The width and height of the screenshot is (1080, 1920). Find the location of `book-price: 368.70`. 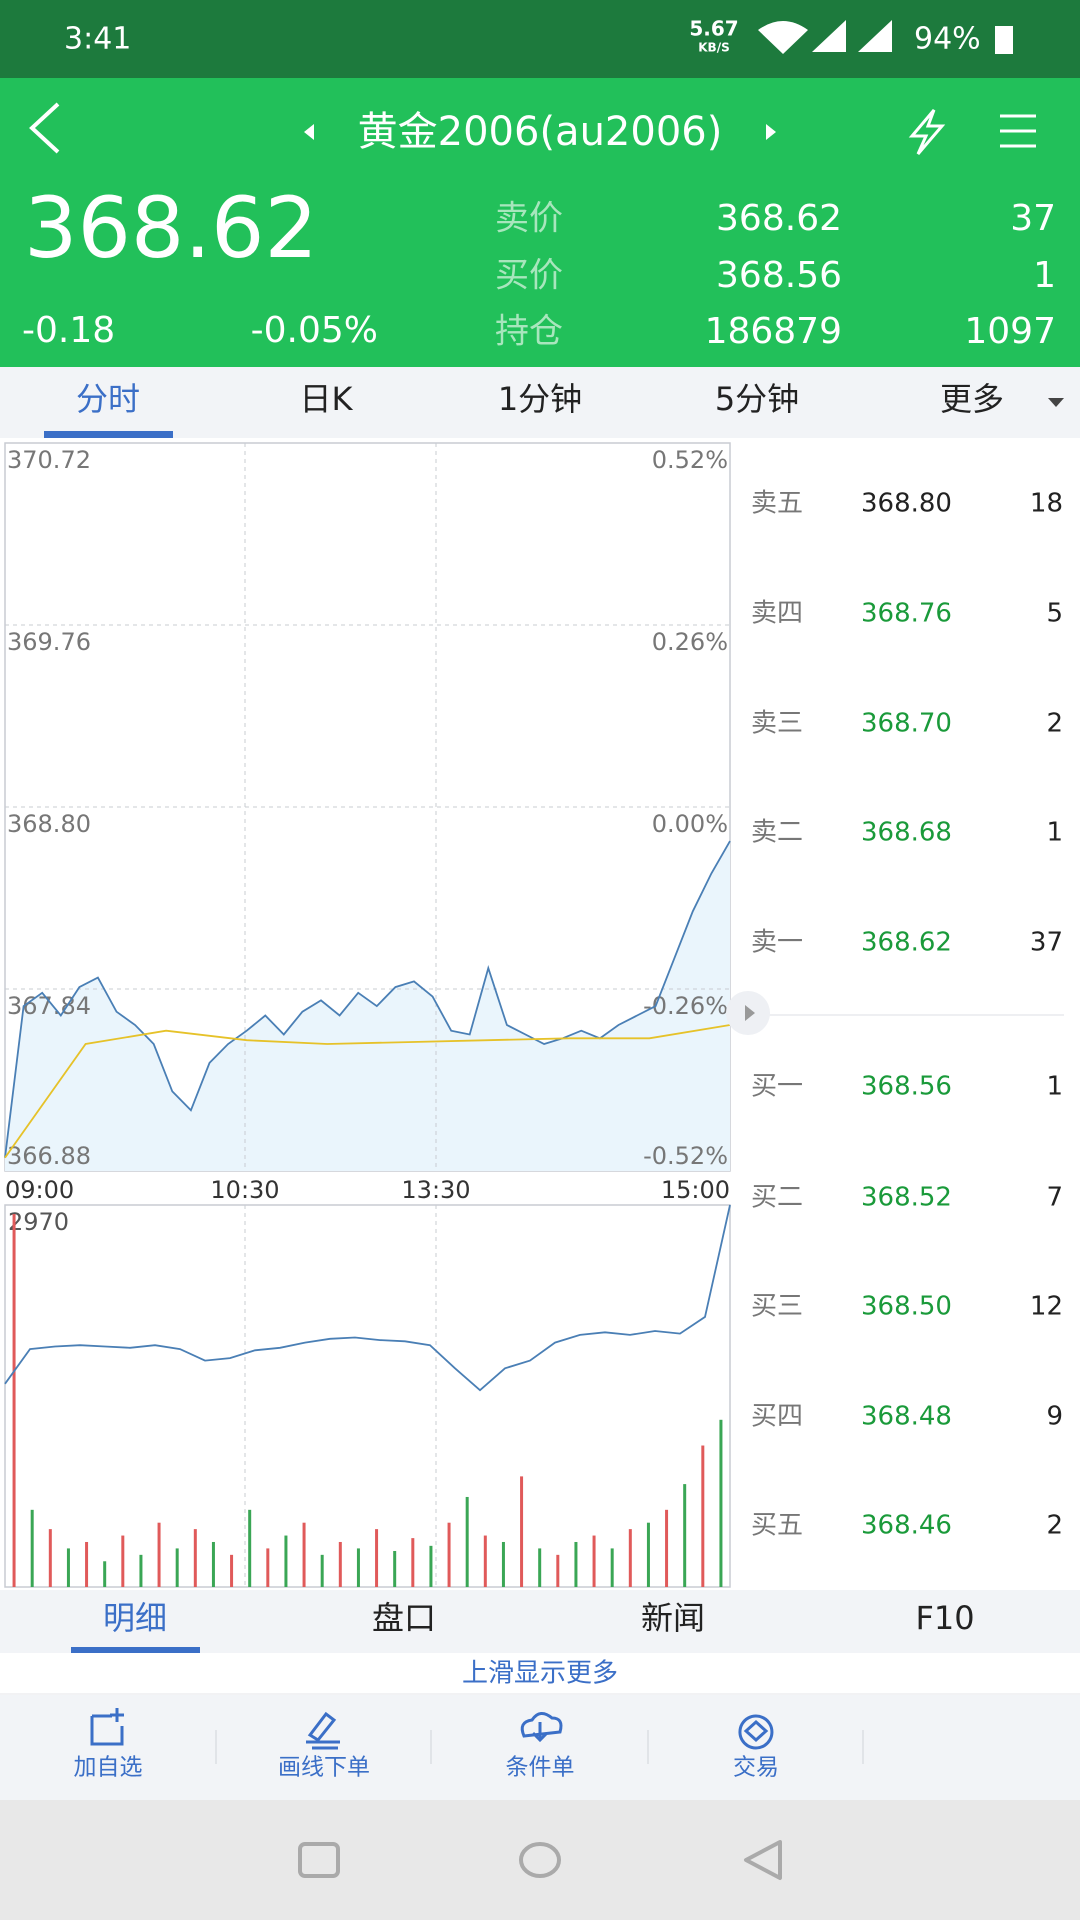

book-price: 368.70 is located at coordinates (906, 724).